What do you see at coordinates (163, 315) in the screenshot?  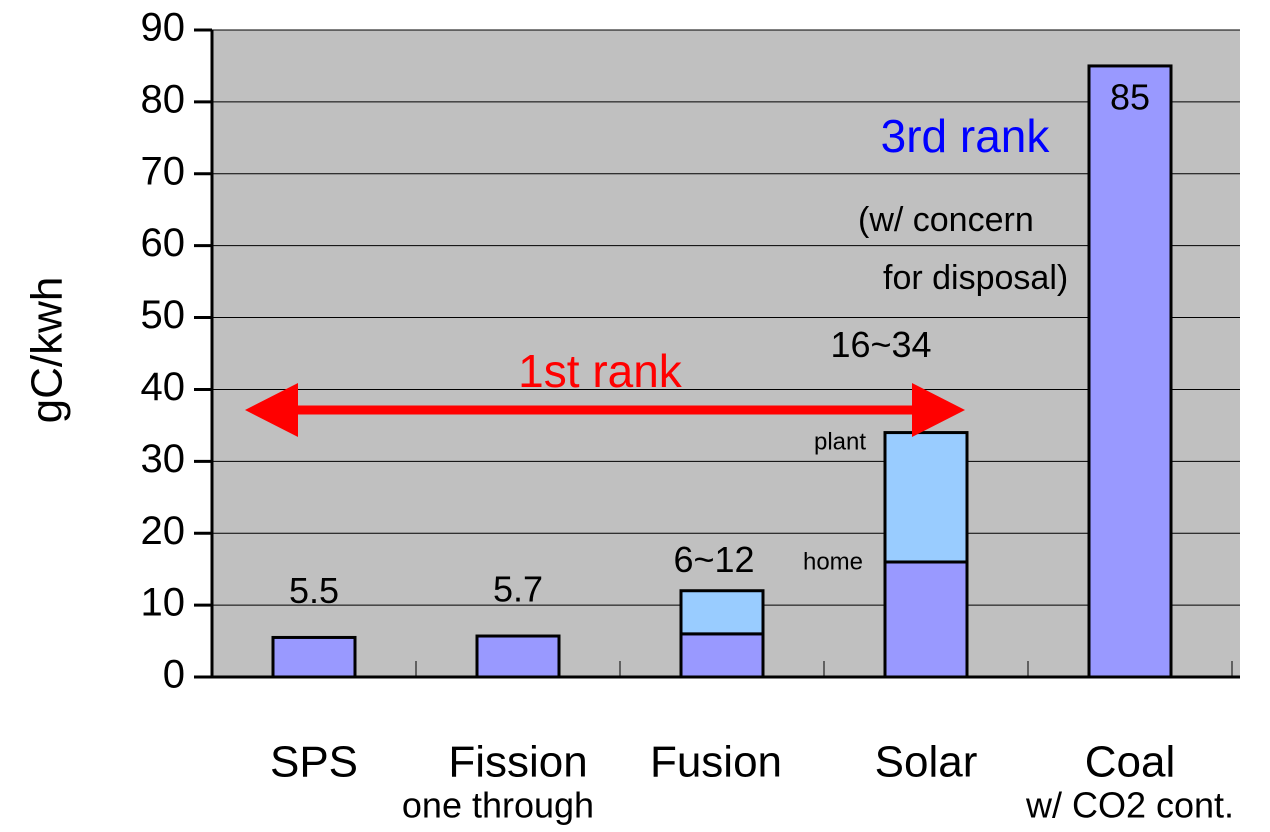 I see `y-tick-label: 50` at bounding box center [163, 315].